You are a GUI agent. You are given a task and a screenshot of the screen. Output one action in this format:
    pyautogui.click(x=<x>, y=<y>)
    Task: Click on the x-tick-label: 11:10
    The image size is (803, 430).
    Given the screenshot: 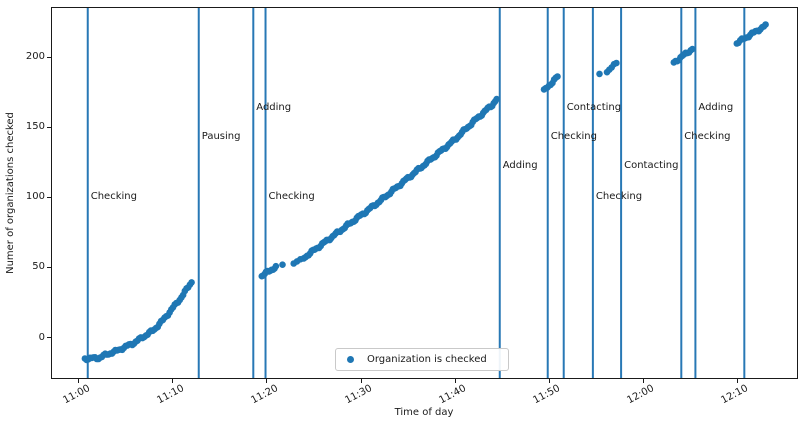 What is the action you would take?
    pyautogui.click(x=170, y=395)
    